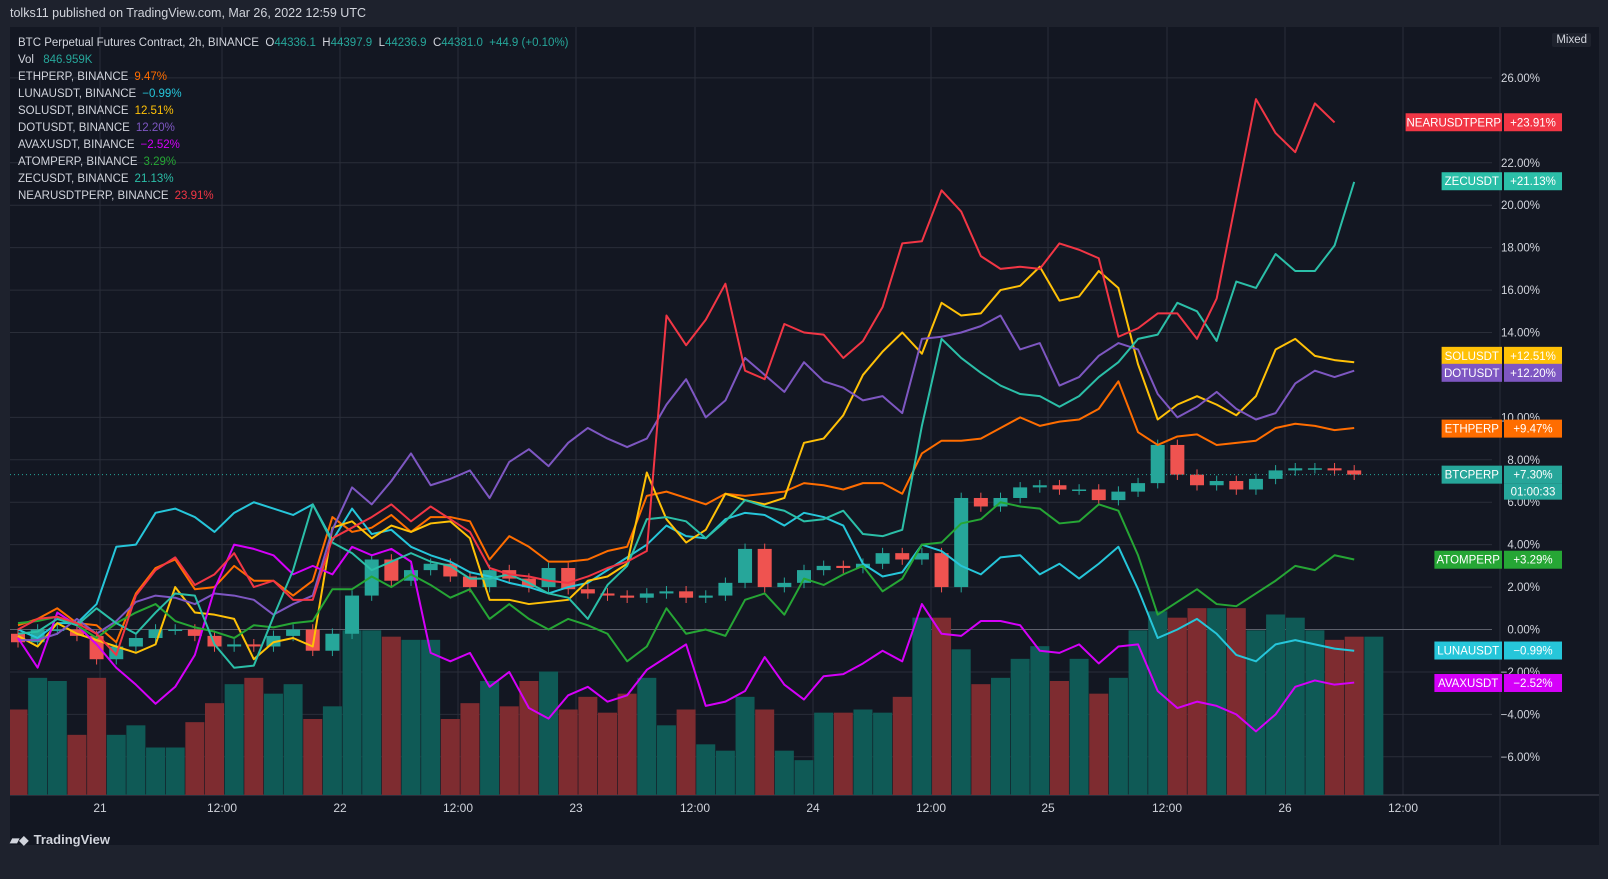 Image resolution: width=1608 pixels, height=879 pixels. What do you see at coordinates (326, 43) in the screenshot?
I see `high-label: H` at bounding box center [326, 43].